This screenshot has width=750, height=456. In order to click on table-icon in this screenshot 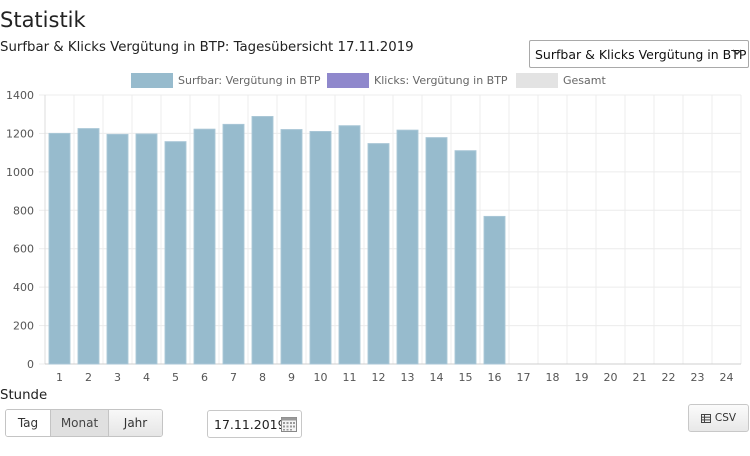, I will do `click(705, 418)`.